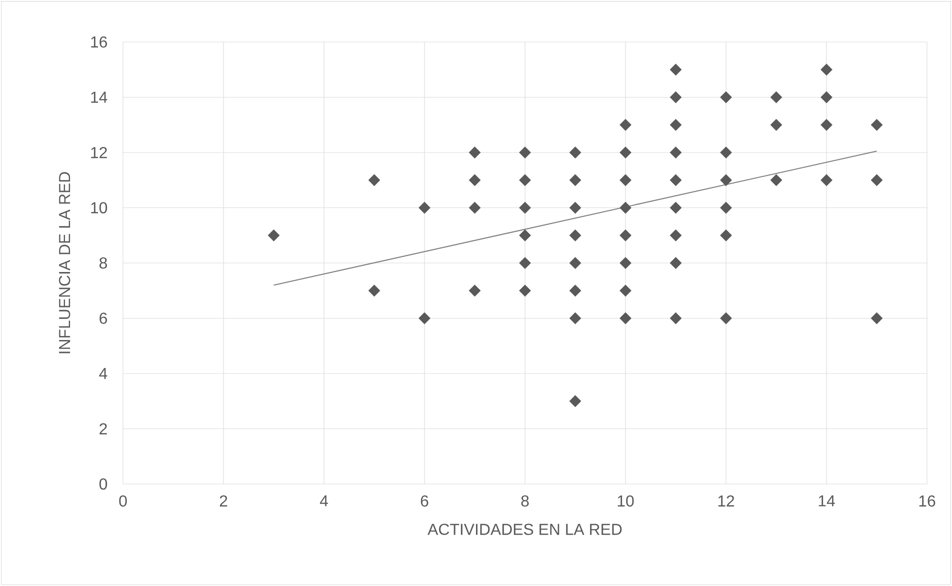 The image size is (952, 586). What do you see at coordinates (103, 428) in the screenshot?
I see `y-tick-label: 2` at bounding box center [103, 428].